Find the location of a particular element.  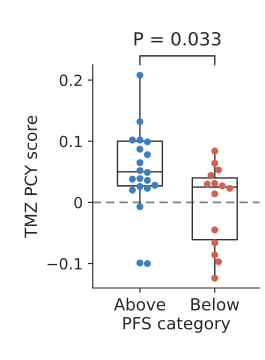

x-axis-title: PFS category is located at coordinates (176, 324).